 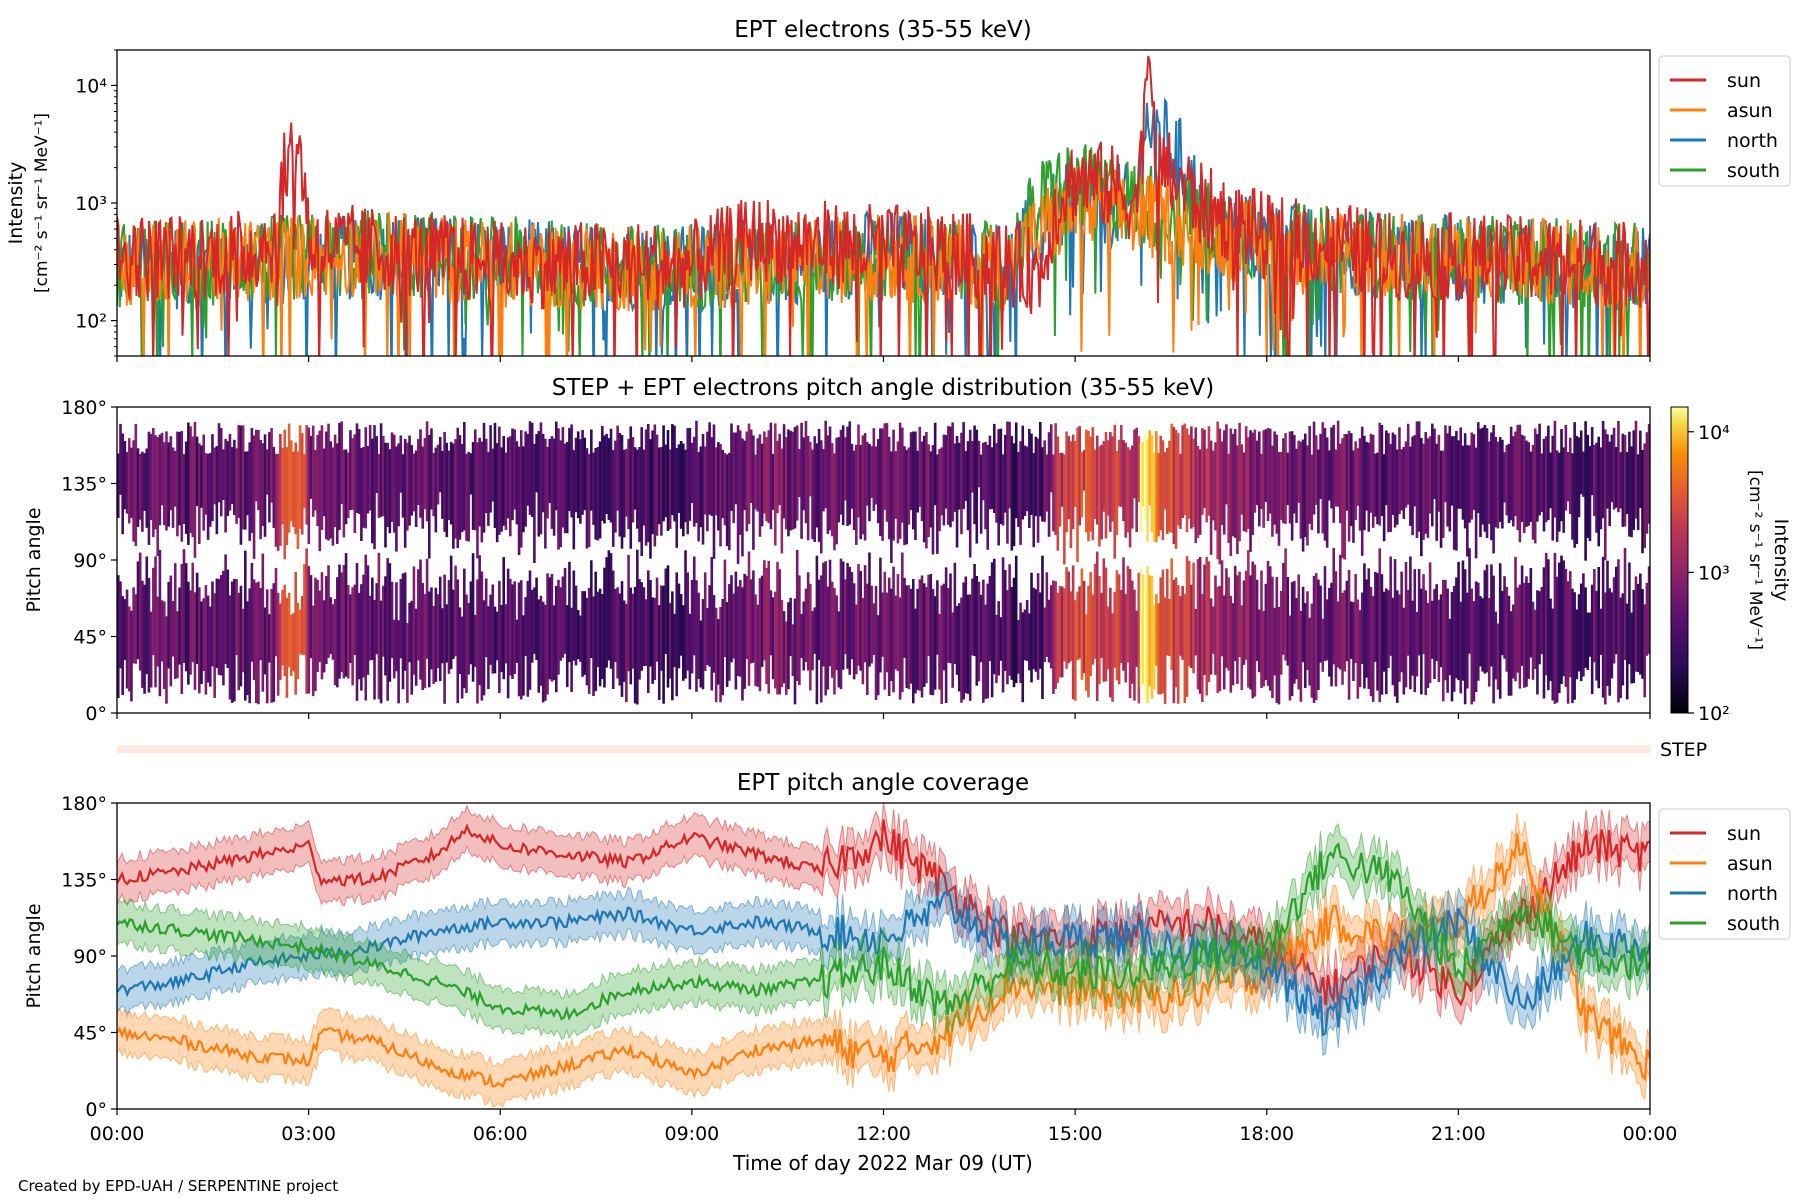 I want to click on x-tick-label: 06:00, so click(x=500, y=1134).